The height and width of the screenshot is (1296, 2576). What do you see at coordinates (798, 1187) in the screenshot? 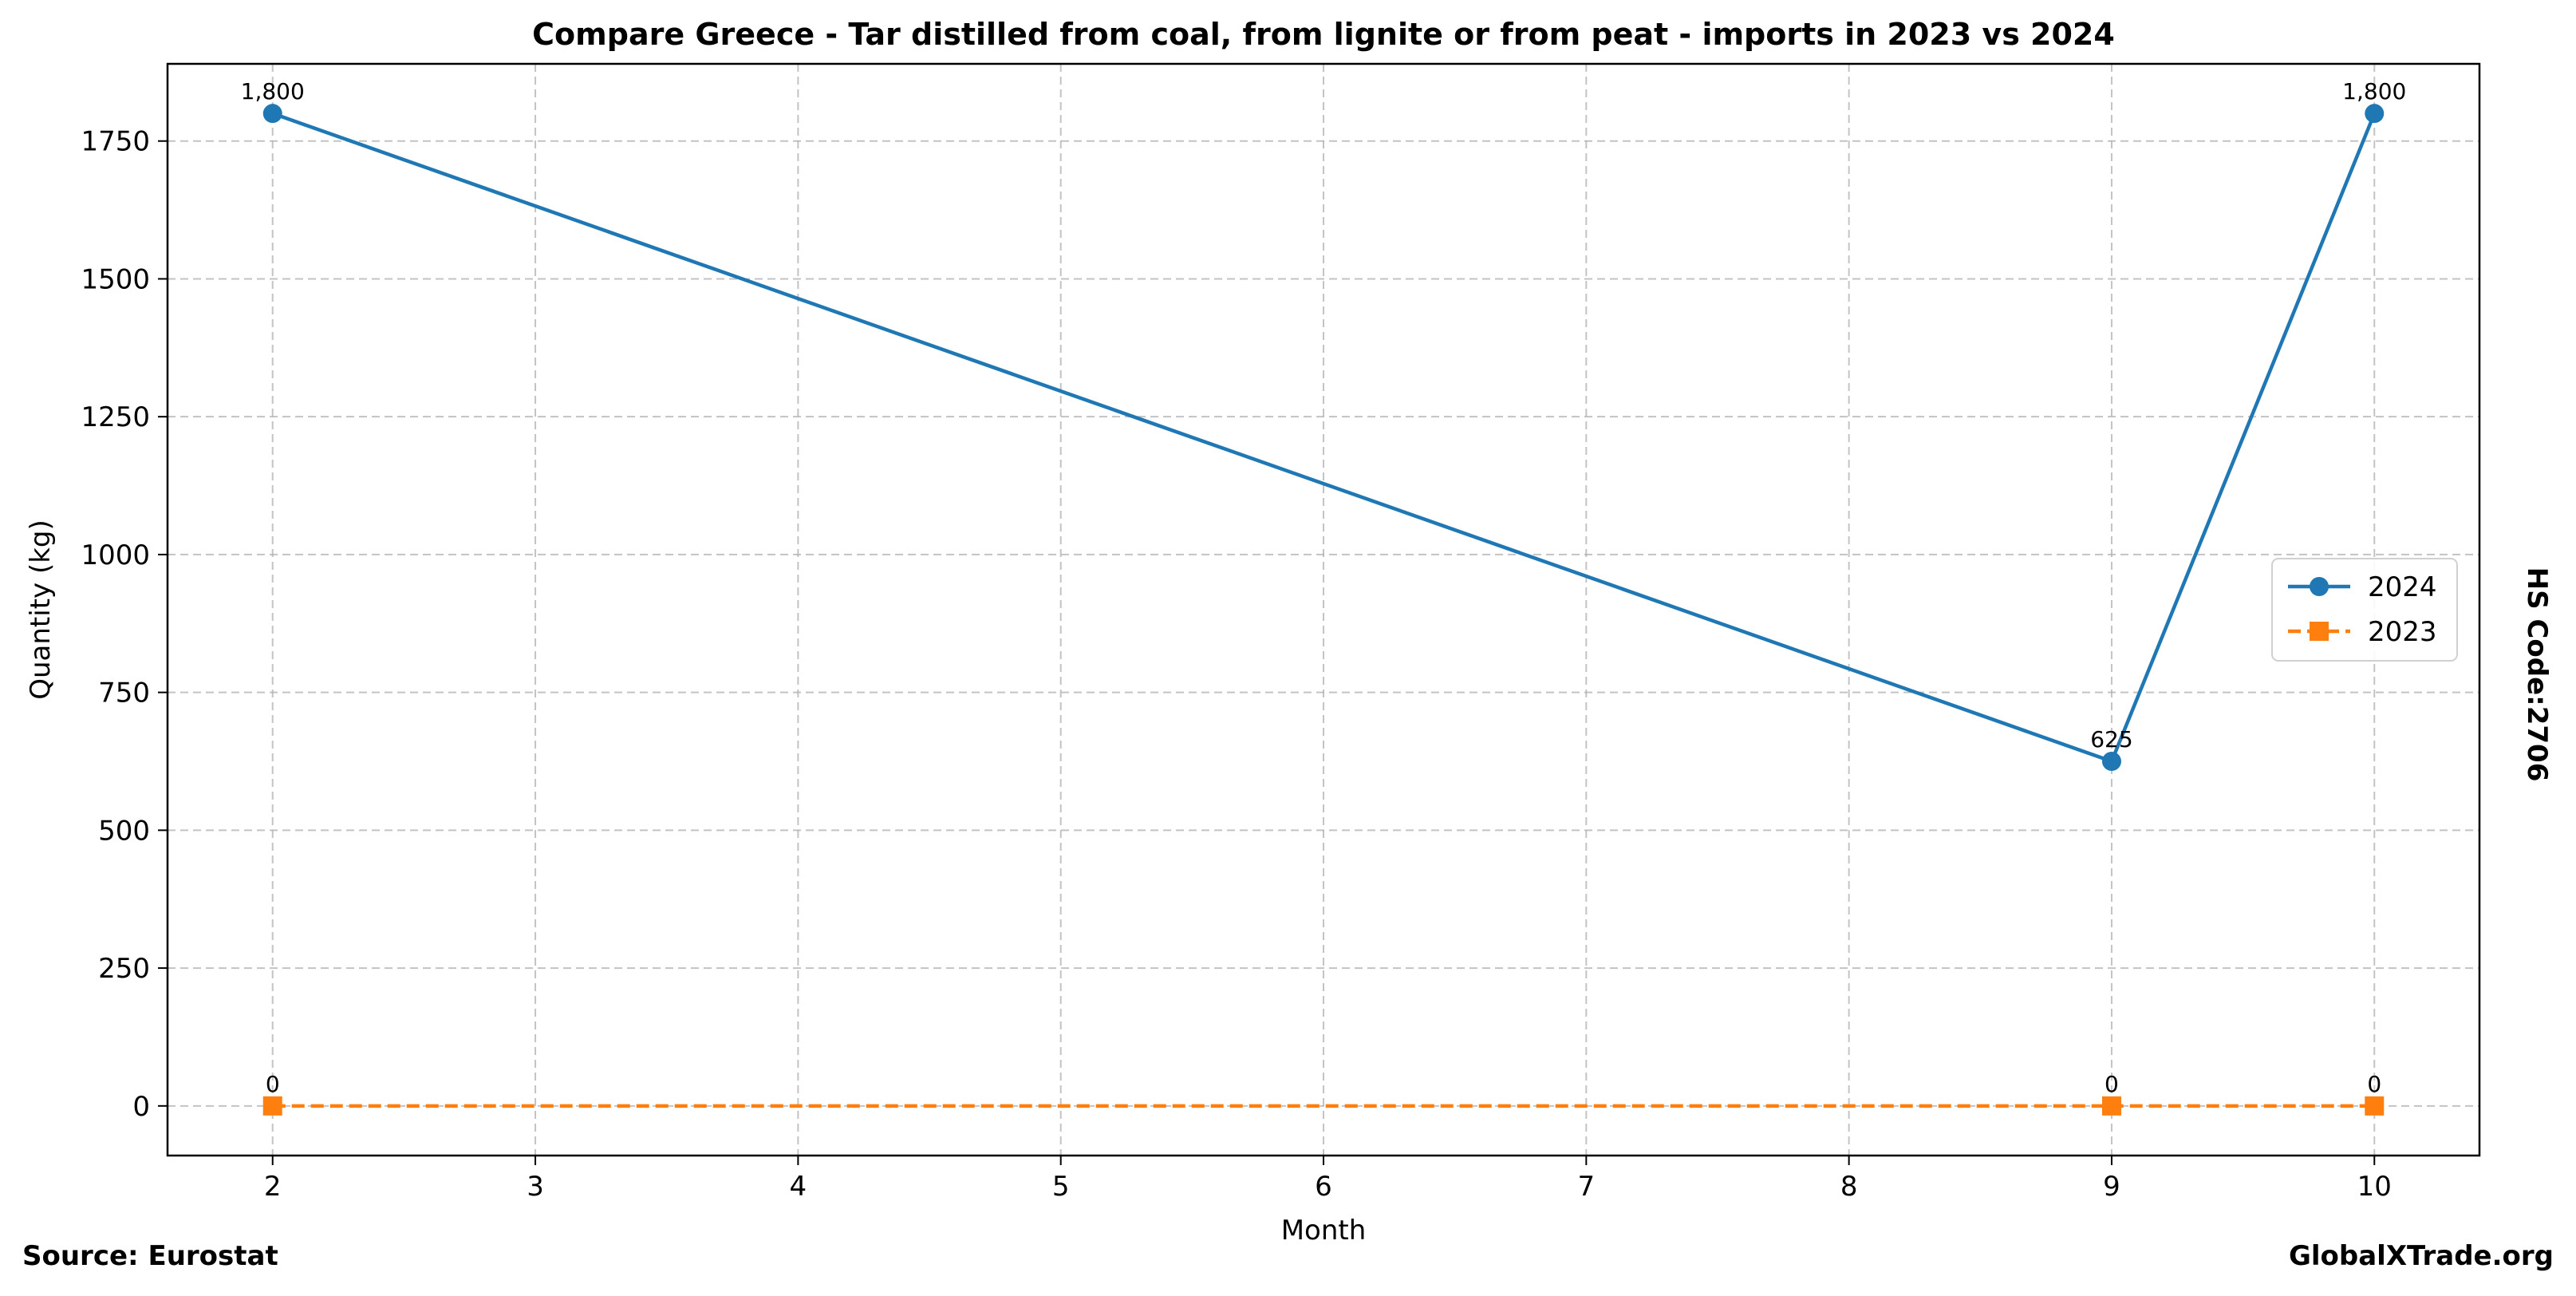
I see `x-tick-label: 4` at bounding box center [798, 1187].